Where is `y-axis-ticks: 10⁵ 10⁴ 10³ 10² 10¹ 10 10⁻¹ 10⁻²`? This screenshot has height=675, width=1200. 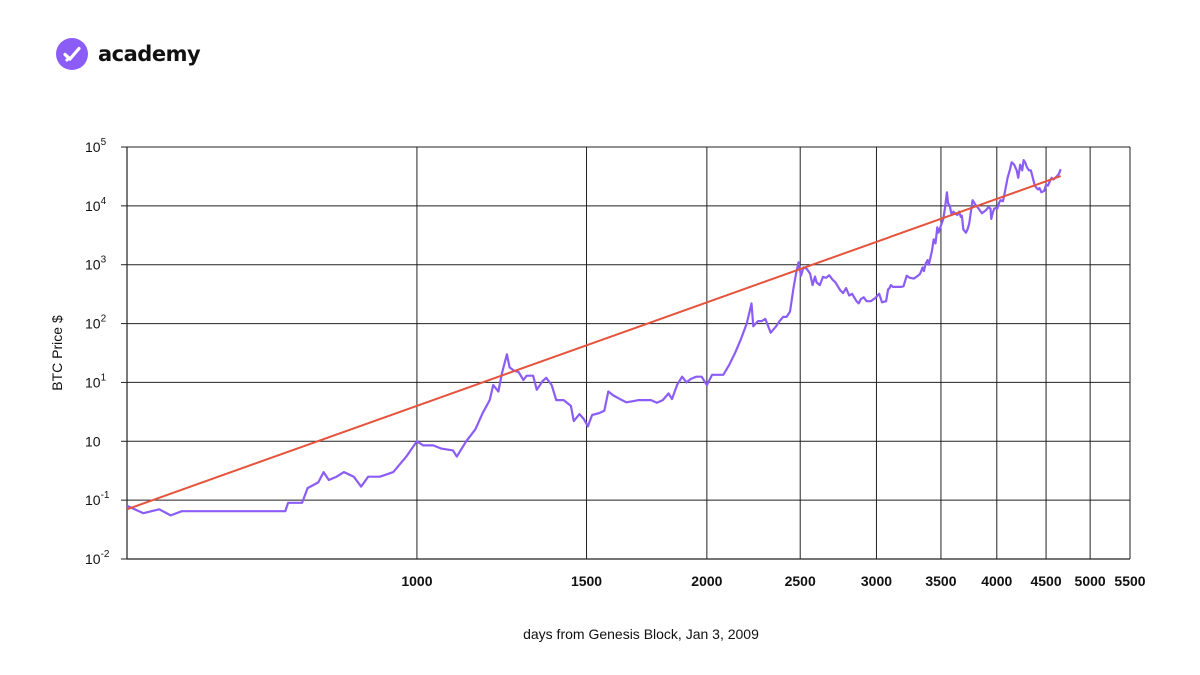 y-axis-ticks: 10⁵ 10⁴ 10³ 10² 10¹ 10 10⁻¹ 10⁻² is located at coordinates (106, 352).